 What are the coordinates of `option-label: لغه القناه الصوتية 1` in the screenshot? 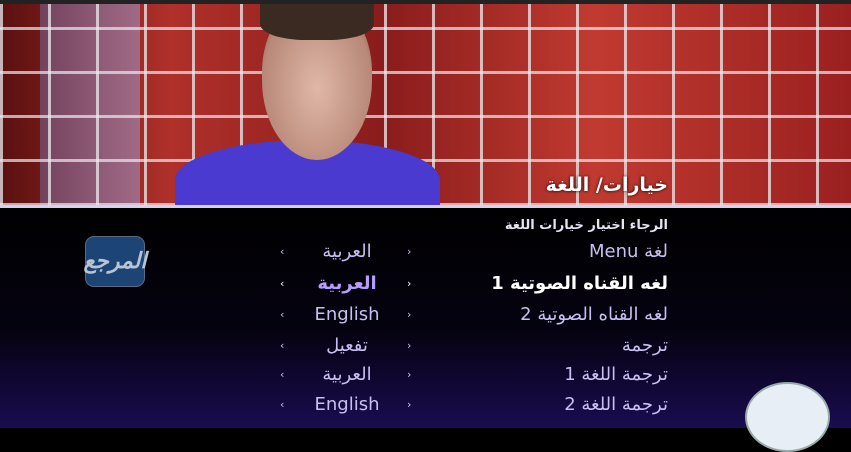 It's located at (579, 283).